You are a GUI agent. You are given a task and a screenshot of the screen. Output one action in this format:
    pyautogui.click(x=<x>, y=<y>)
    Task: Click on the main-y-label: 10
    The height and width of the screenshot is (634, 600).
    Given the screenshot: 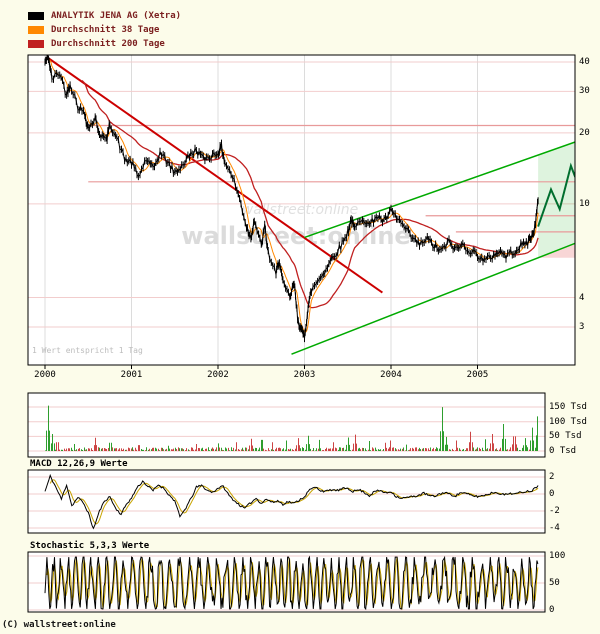 What is the action you would take?
    pyautogui.click(x=584, y=203)
    